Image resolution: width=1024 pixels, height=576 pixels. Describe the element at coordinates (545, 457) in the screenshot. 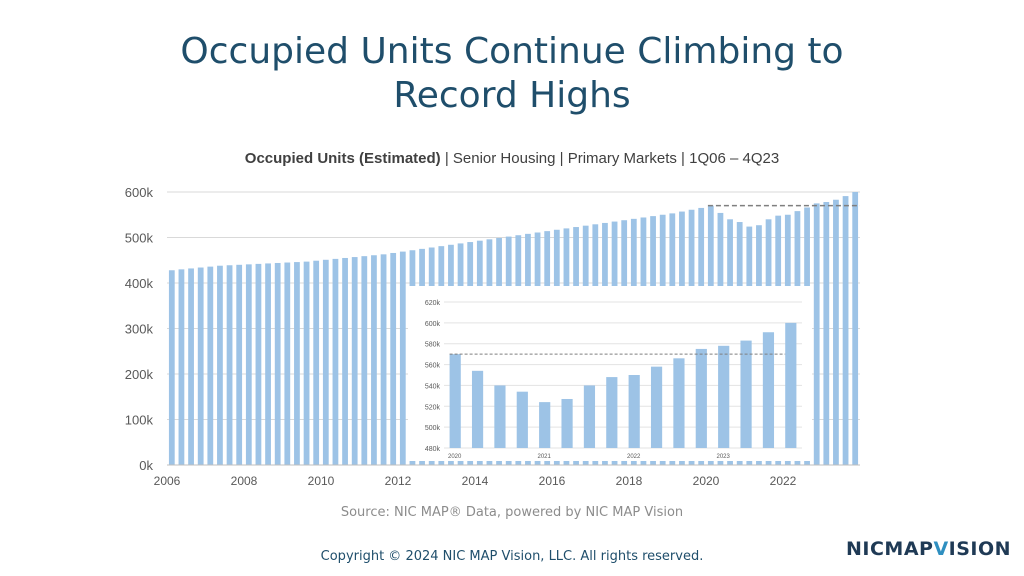

I see `inset-x-tick-label: 2021` at that location.